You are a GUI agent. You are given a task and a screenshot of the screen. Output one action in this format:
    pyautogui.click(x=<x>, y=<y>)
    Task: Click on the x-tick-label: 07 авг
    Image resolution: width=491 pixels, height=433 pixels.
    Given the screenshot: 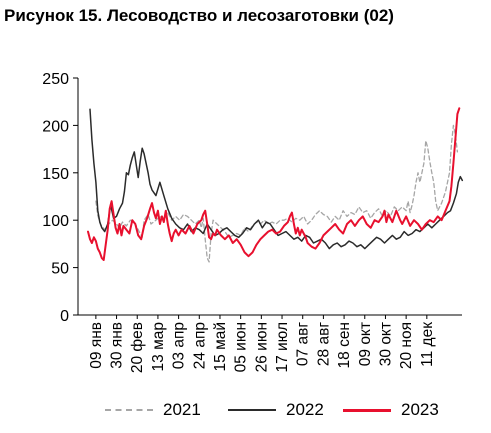 What is the action you would take?
    pyautogui.click(x=303, y=344)
    